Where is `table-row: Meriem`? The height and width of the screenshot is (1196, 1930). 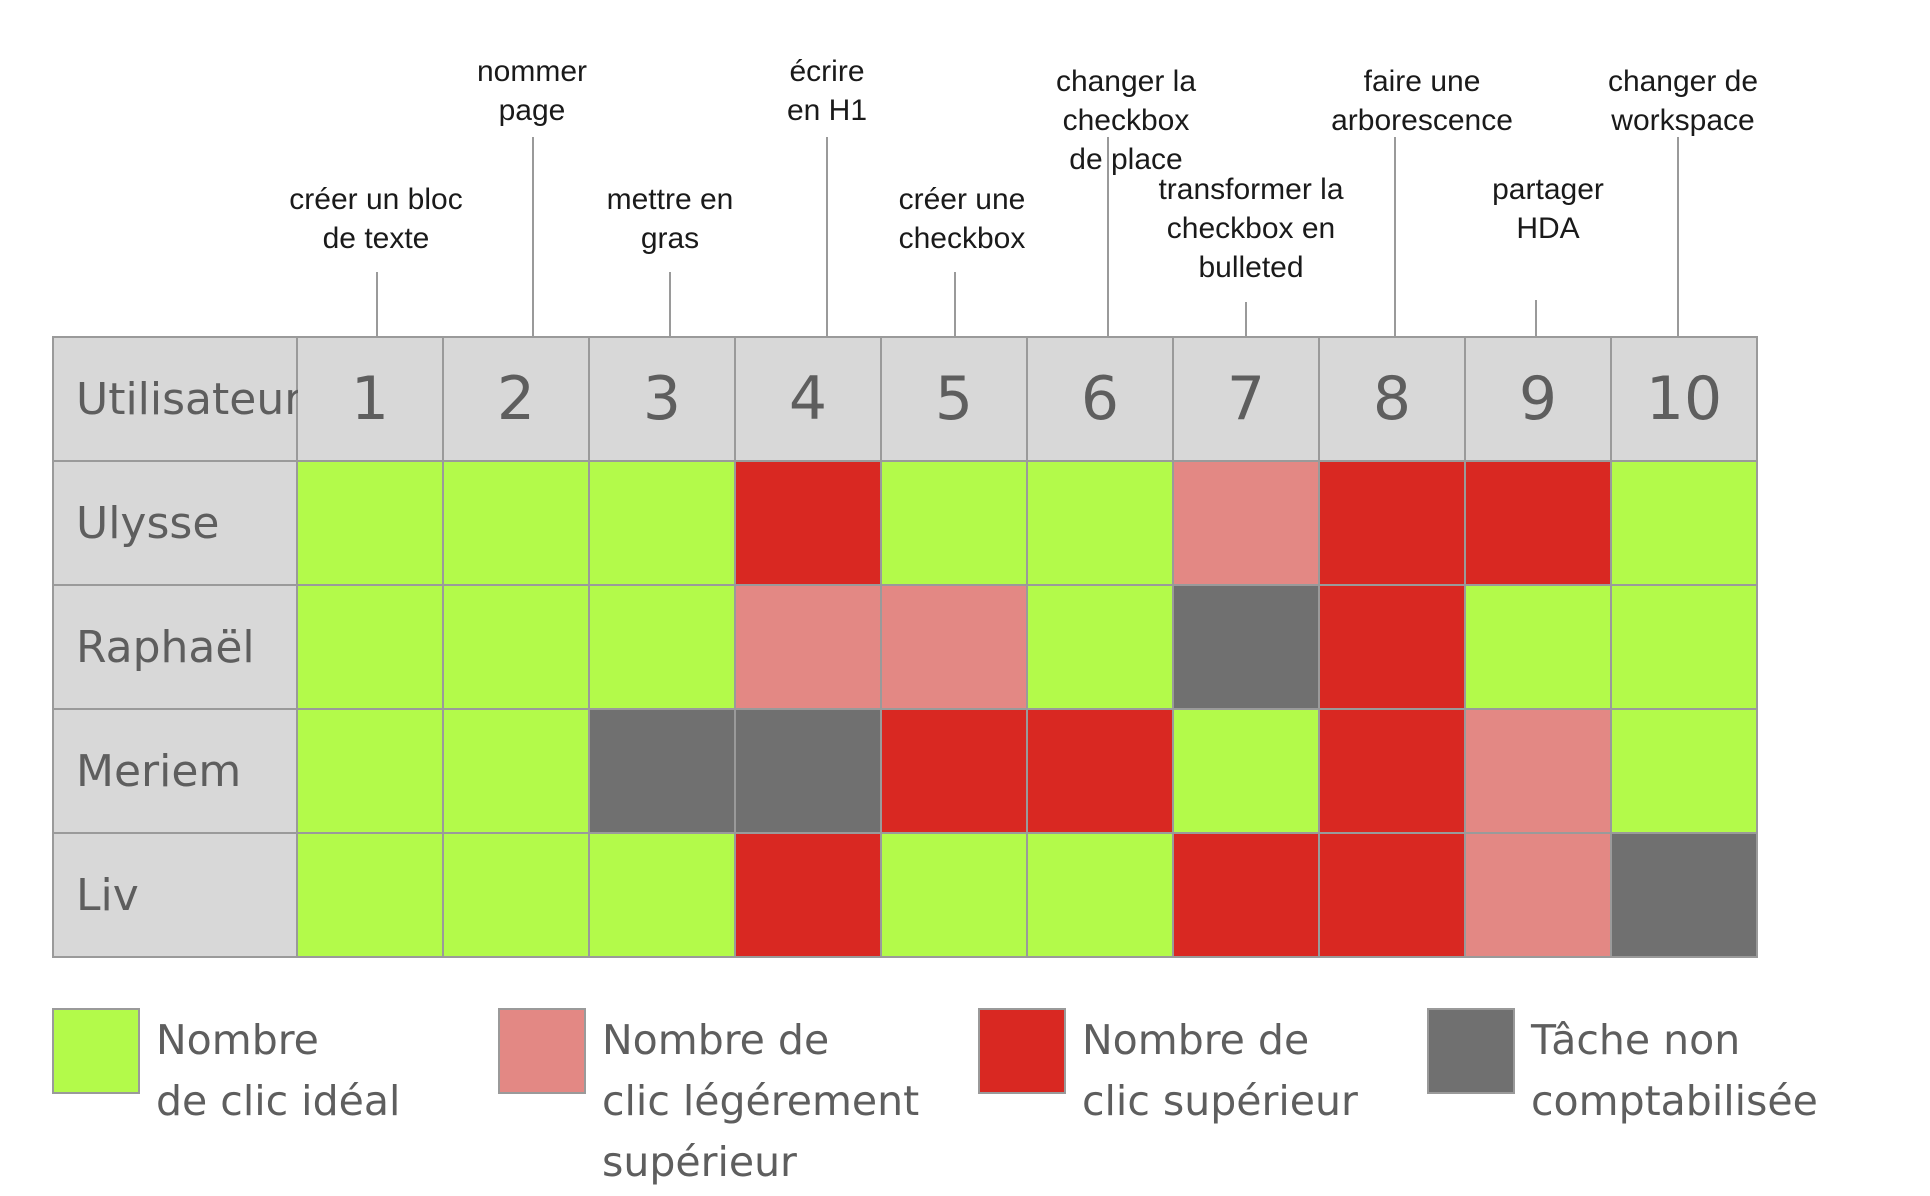
table-row: Meriem is located at coordinates (906, 772).